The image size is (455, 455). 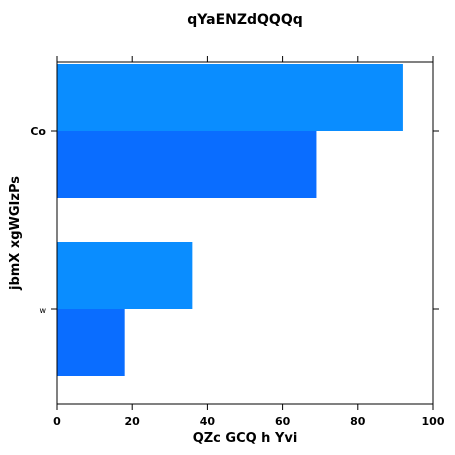 What do you see at coordinates (433, 421) in the screenshot?
I see `x-tick-label-100: 100` at bounding box center [433, 421].